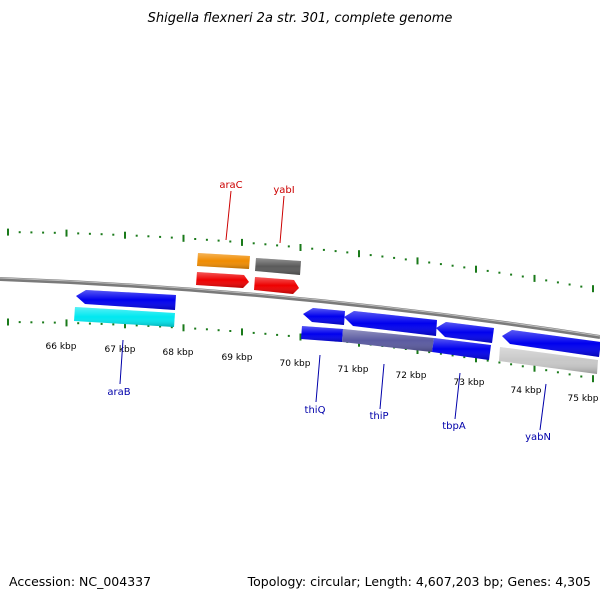 Image resolution: width=600 pixels, height=600 pixels. What do you see at coordinates (223, 261) in the screenshot?
I see `gene-feature-arac` at bounding box center [223, 261].